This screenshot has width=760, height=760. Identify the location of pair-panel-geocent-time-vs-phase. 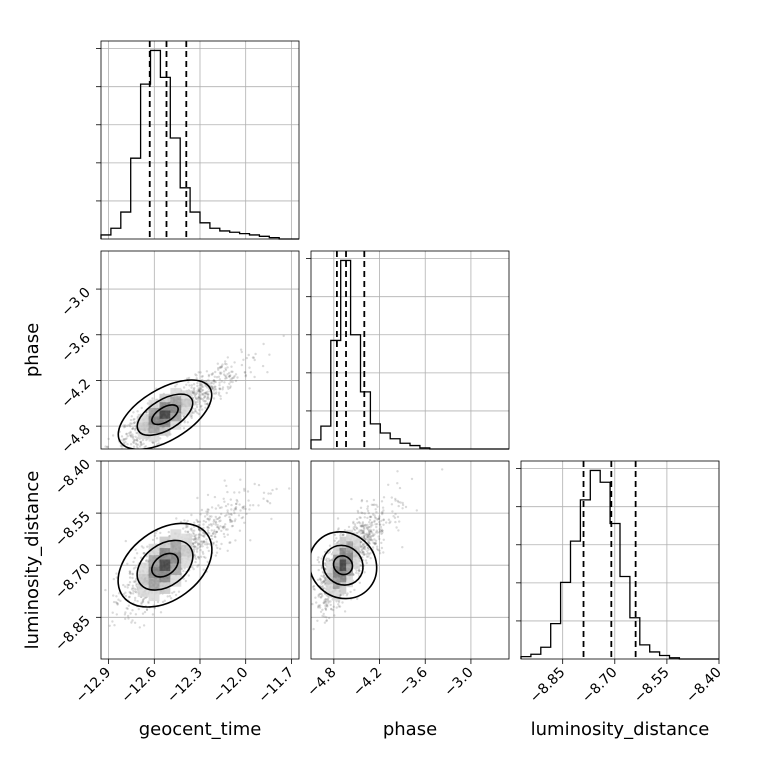
(200, 350).